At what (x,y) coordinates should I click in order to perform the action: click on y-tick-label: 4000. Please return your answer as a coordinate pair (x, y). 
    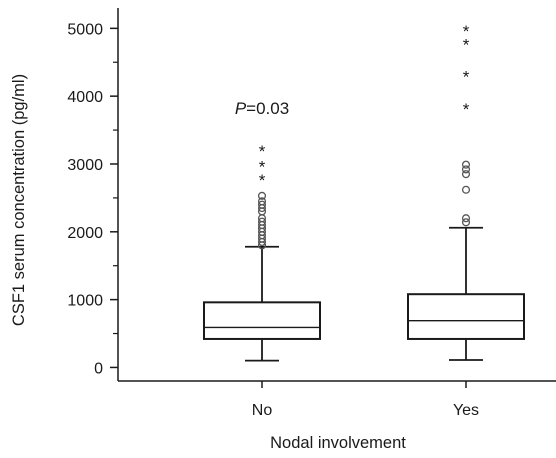
    Looking at the image, I should click on (85, 97).